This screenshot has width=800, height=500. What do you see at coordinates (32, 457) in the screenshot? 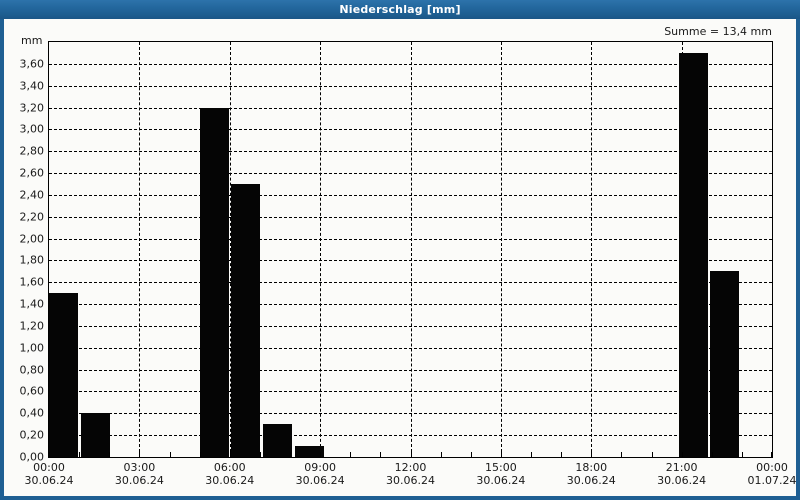
I see `y-axis-tick-label: 0,00` at bounding box center [32, 457].